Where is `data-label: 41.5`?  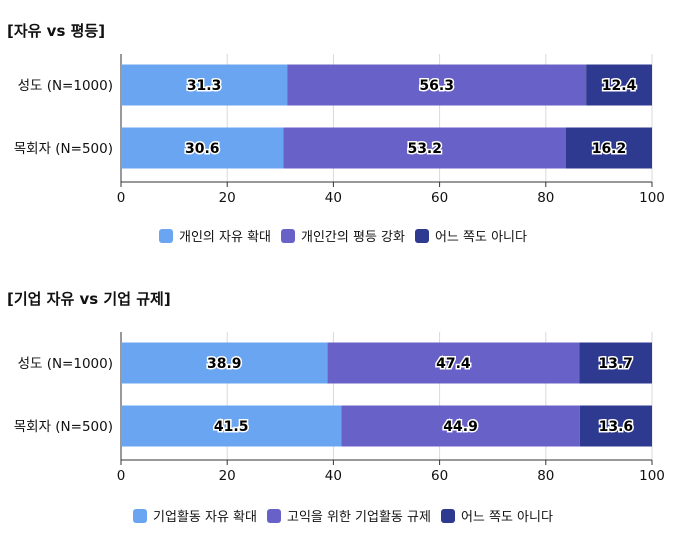
data-label: 41.5 is located at coordinates (231, 427).